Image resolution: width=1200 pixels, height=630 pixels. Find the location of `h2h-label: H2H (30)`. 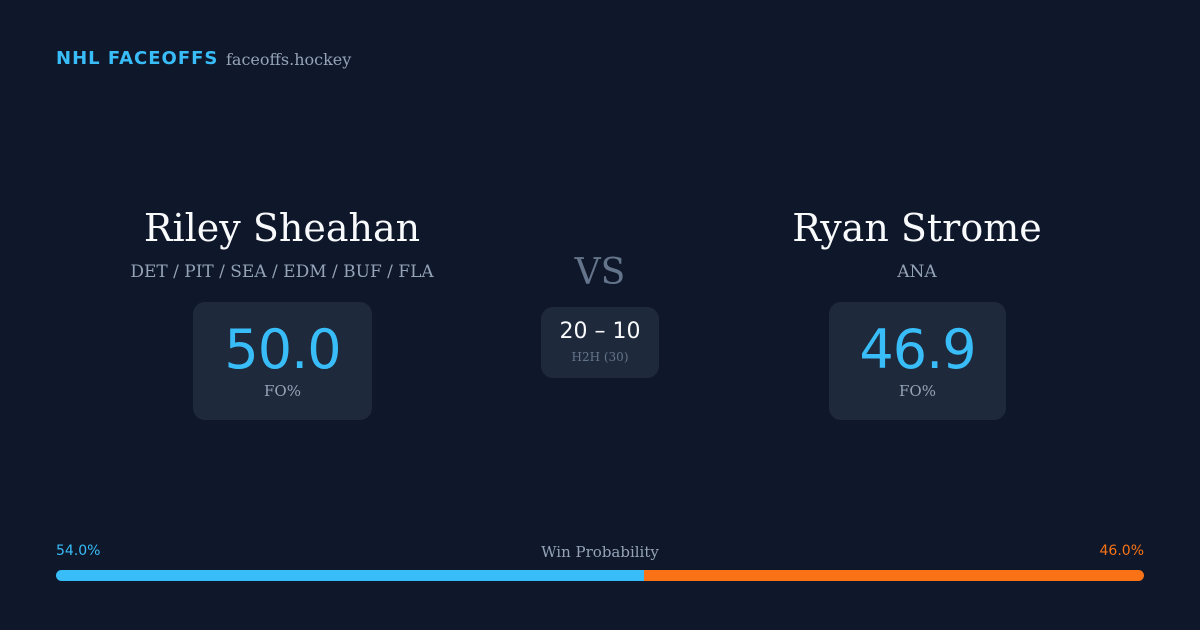

h2h-label: H2H (30) is located at coordinates (600, 357).